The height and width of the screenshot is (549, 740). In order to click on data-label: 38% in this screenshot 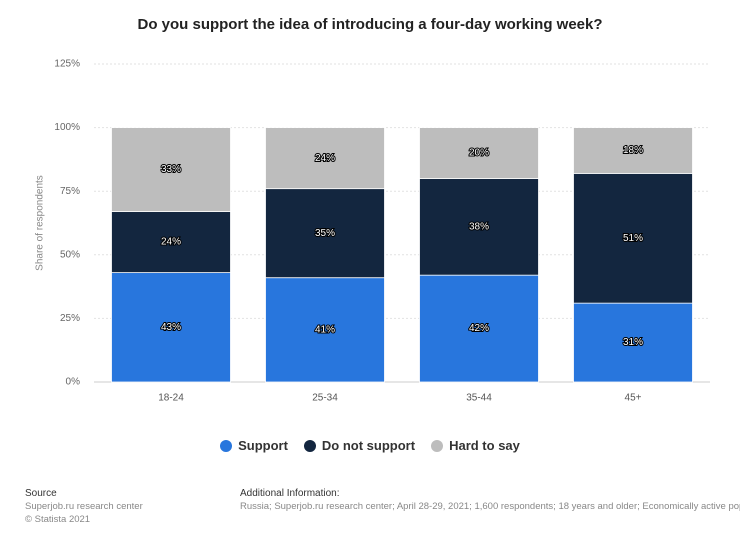, I will do `click(479, 226)`.